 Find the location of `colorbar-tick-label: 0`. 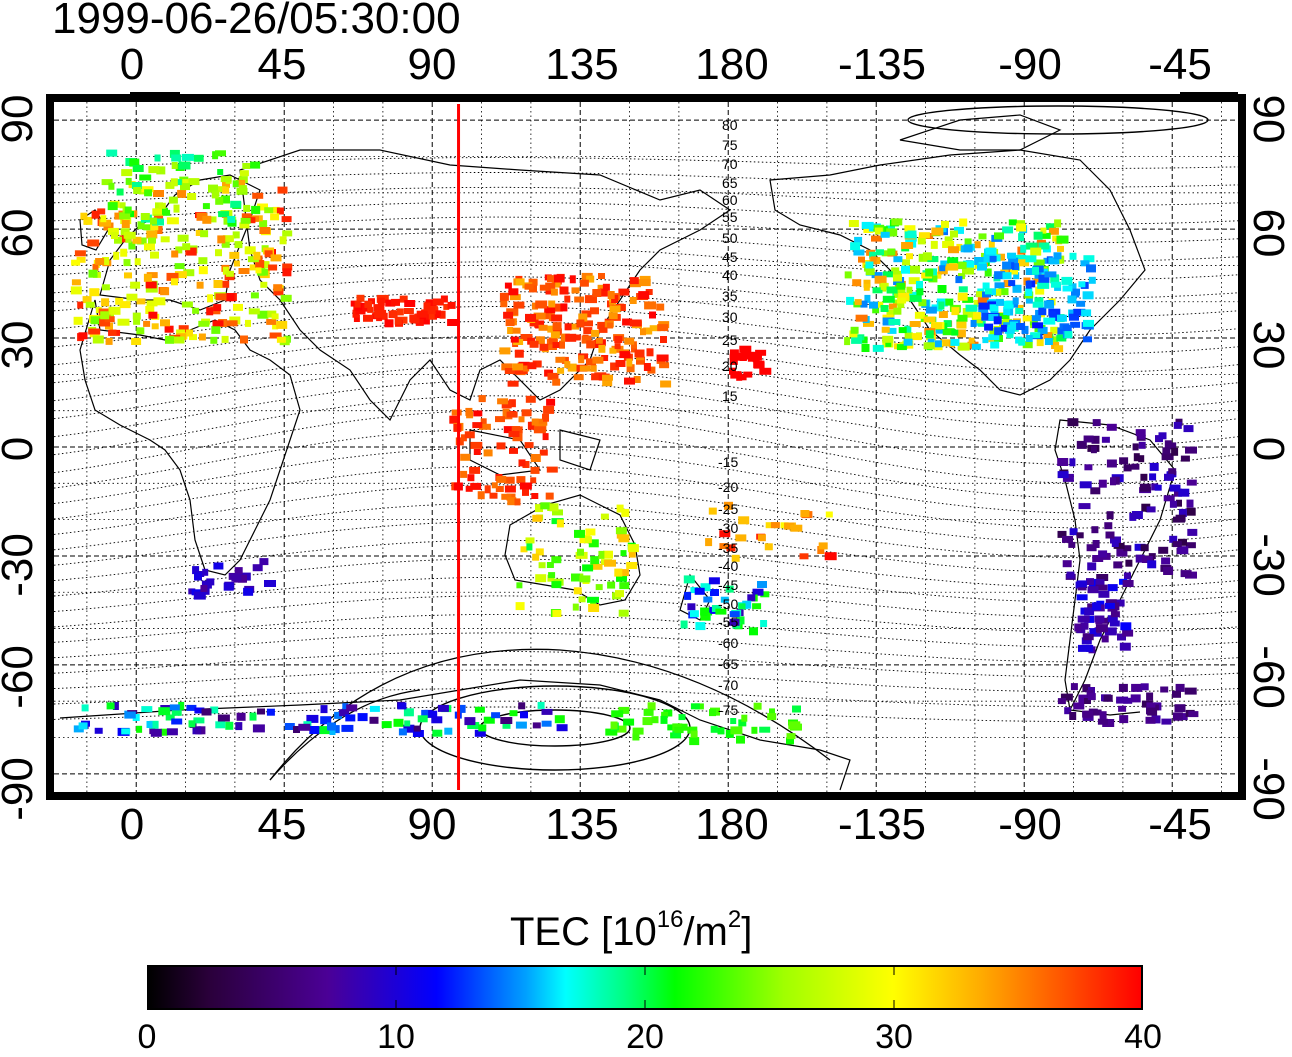

colorbar-tick-label: 0 is located at coordinates (147, 1037).